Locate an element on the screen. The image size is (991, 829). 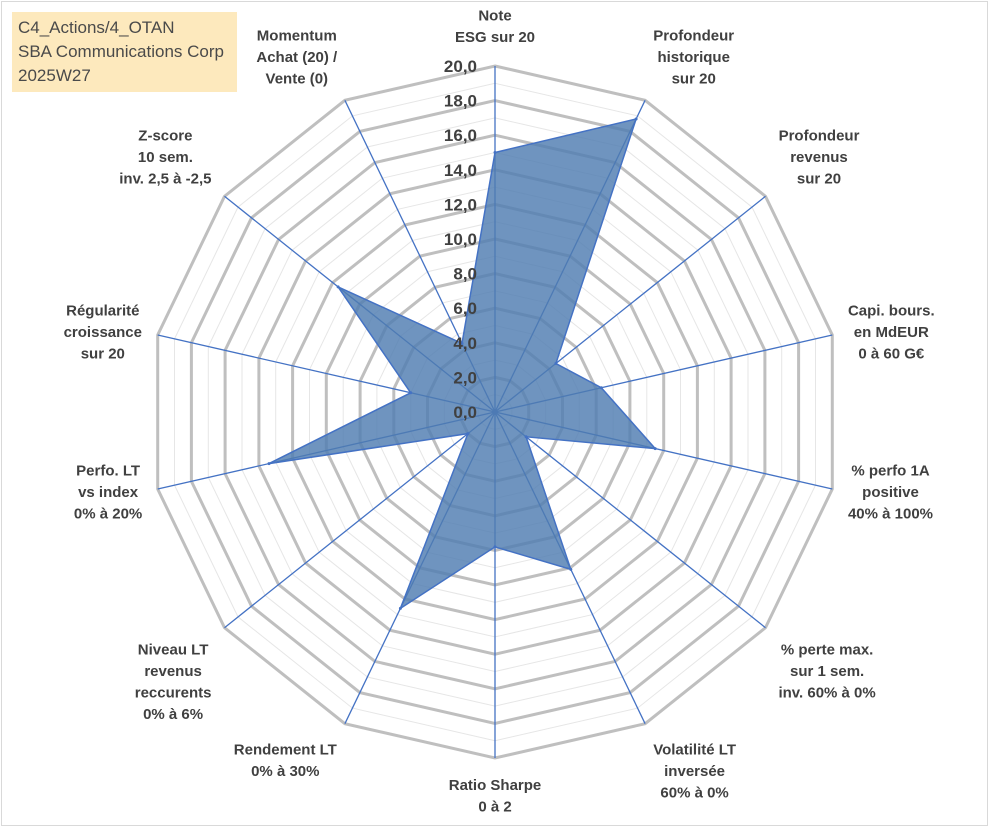
tick-label: 4,0 is located at coordinates (465, 343).